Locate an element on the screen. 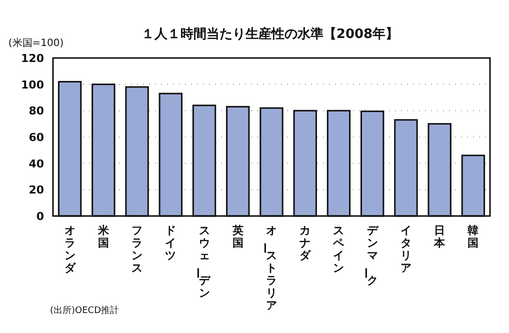  text: (出所)OECD推計 is located at coordinates (85, 310).